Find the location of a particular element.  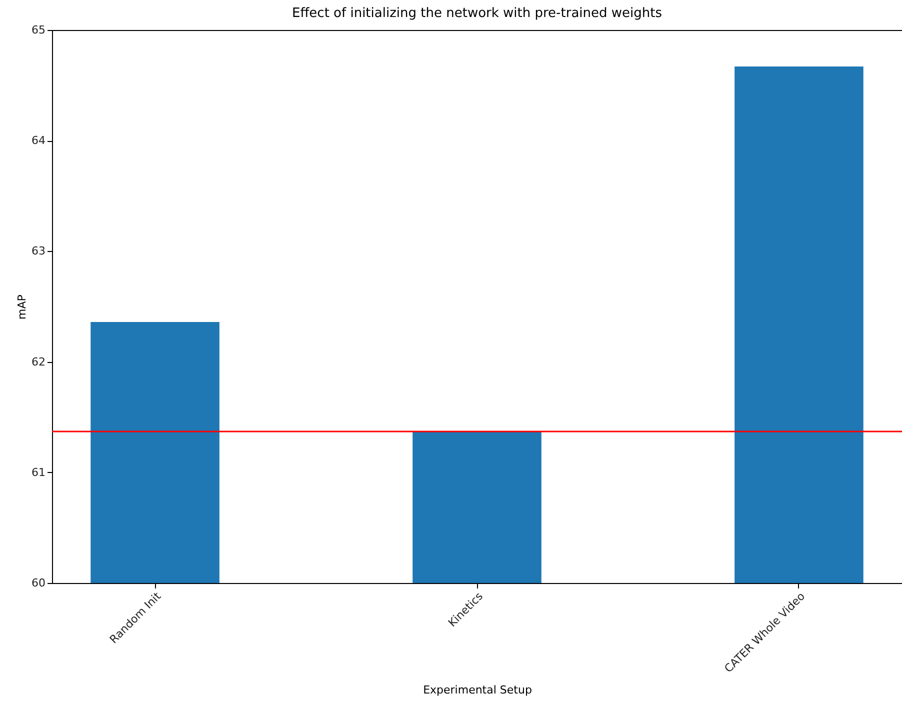

x-axis-title: Experimental Setup is located at coordinates (477, 690).